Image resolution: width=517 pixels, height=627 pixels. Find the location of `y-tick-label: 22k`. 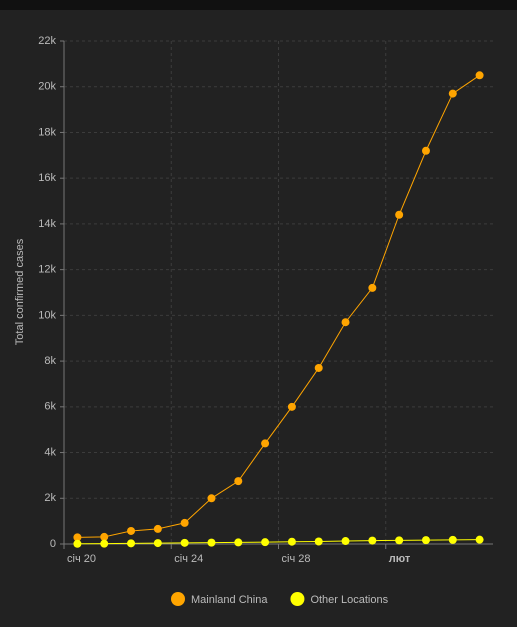

y-tick-label: 22k is located at coordinates (47, 41).